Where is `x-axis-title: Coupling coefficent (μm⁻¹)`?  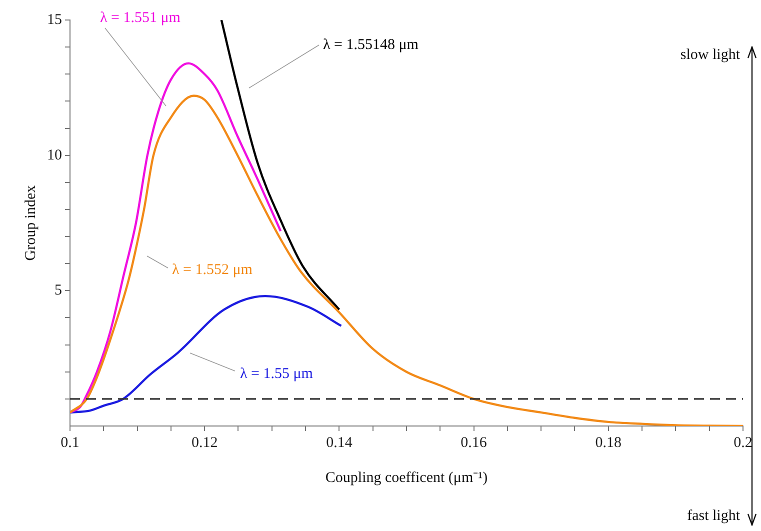 x-axis-title: Coupling coefficent (μm⁻¹) is located at coordinates (406, 478).